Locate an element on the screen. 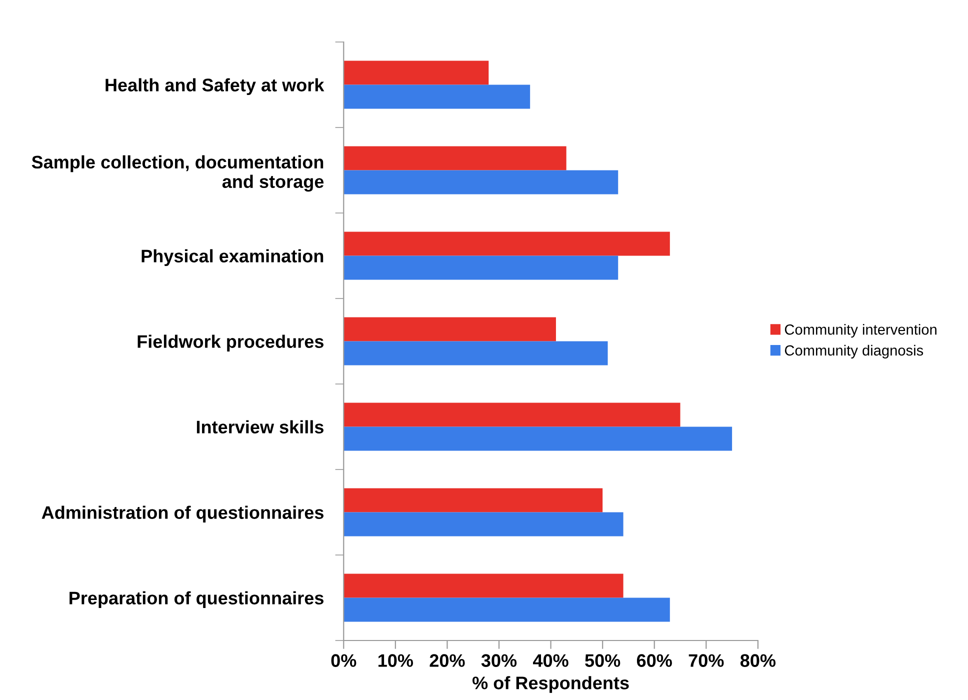 Image resolution: width=968 pixels, height=700 pixels. x-tick-label: 40% is located at coordinates (550, 660).